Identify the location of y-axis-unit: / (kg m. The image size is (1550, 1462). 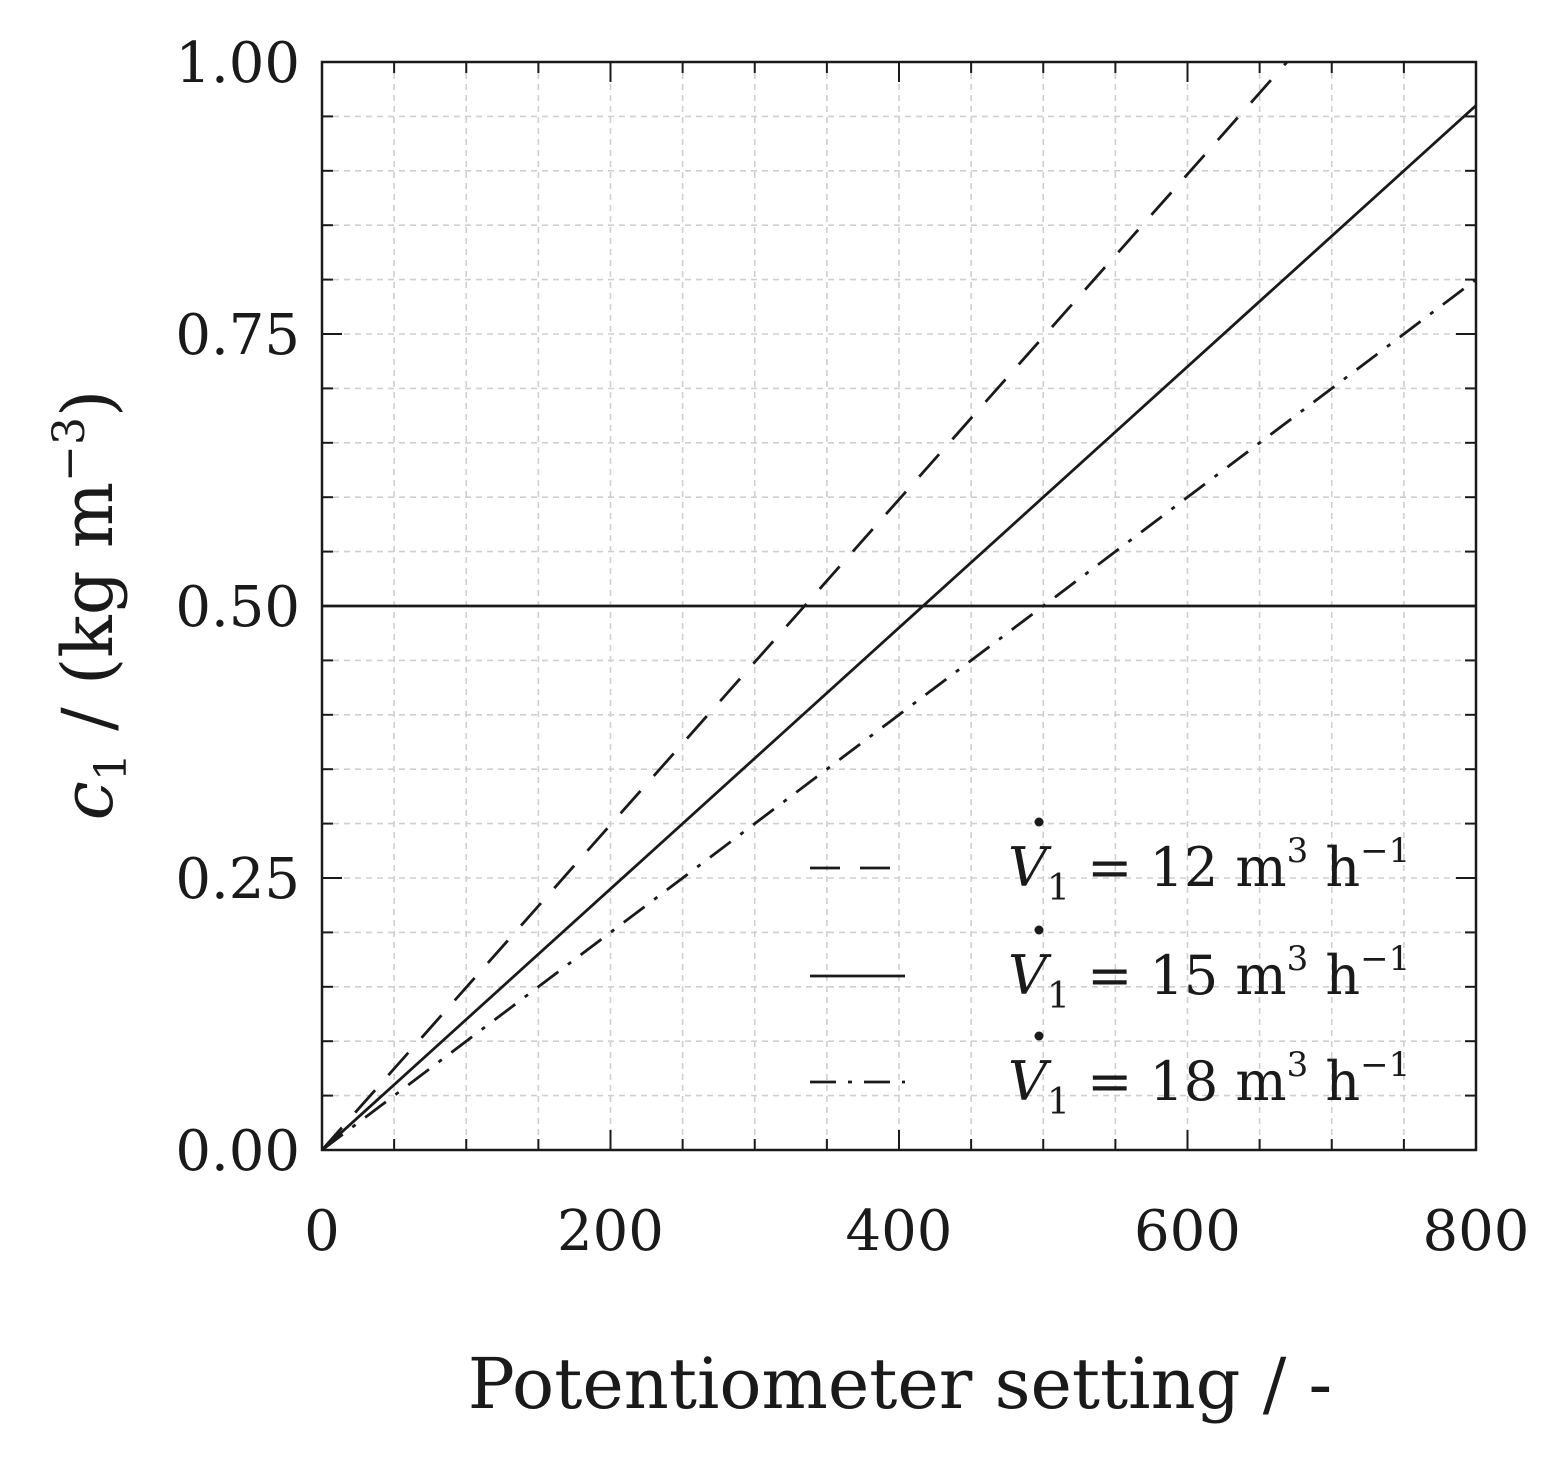
(88, 617).